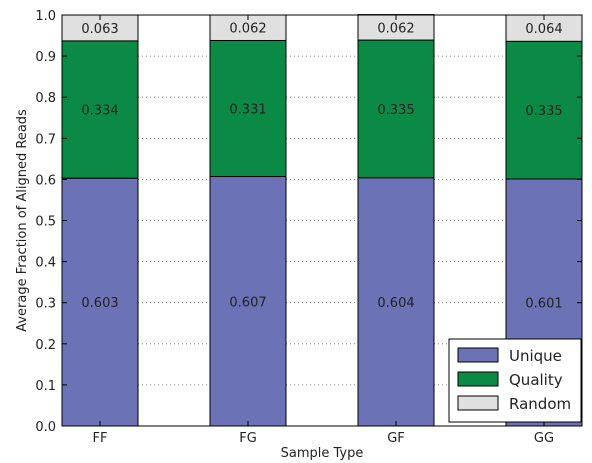 This screenshot has width=592, height=463. Describe the element at coordinates (540, 404) in the screenshot. I see `legend-label-random: Random` at that location.